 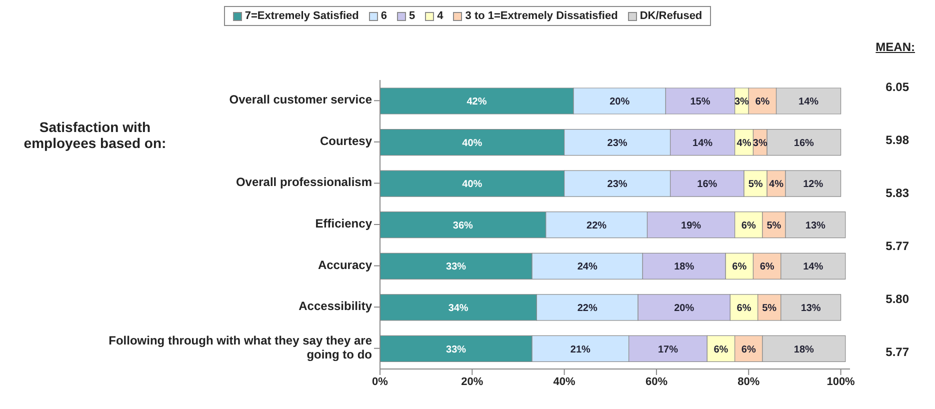 I want to click on y-tick-label: Following through with what they say they are going to do, so click(x=240, y=348).